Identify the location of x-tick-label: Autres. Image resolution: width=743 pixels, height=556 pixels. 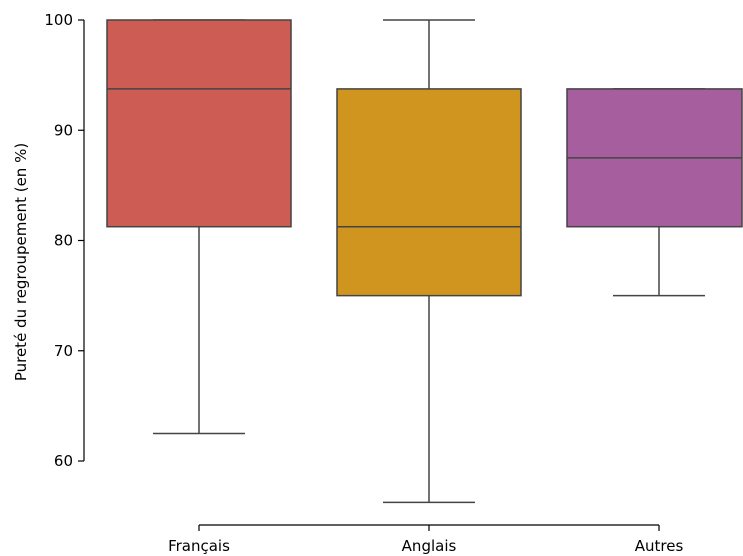
(659, 546).